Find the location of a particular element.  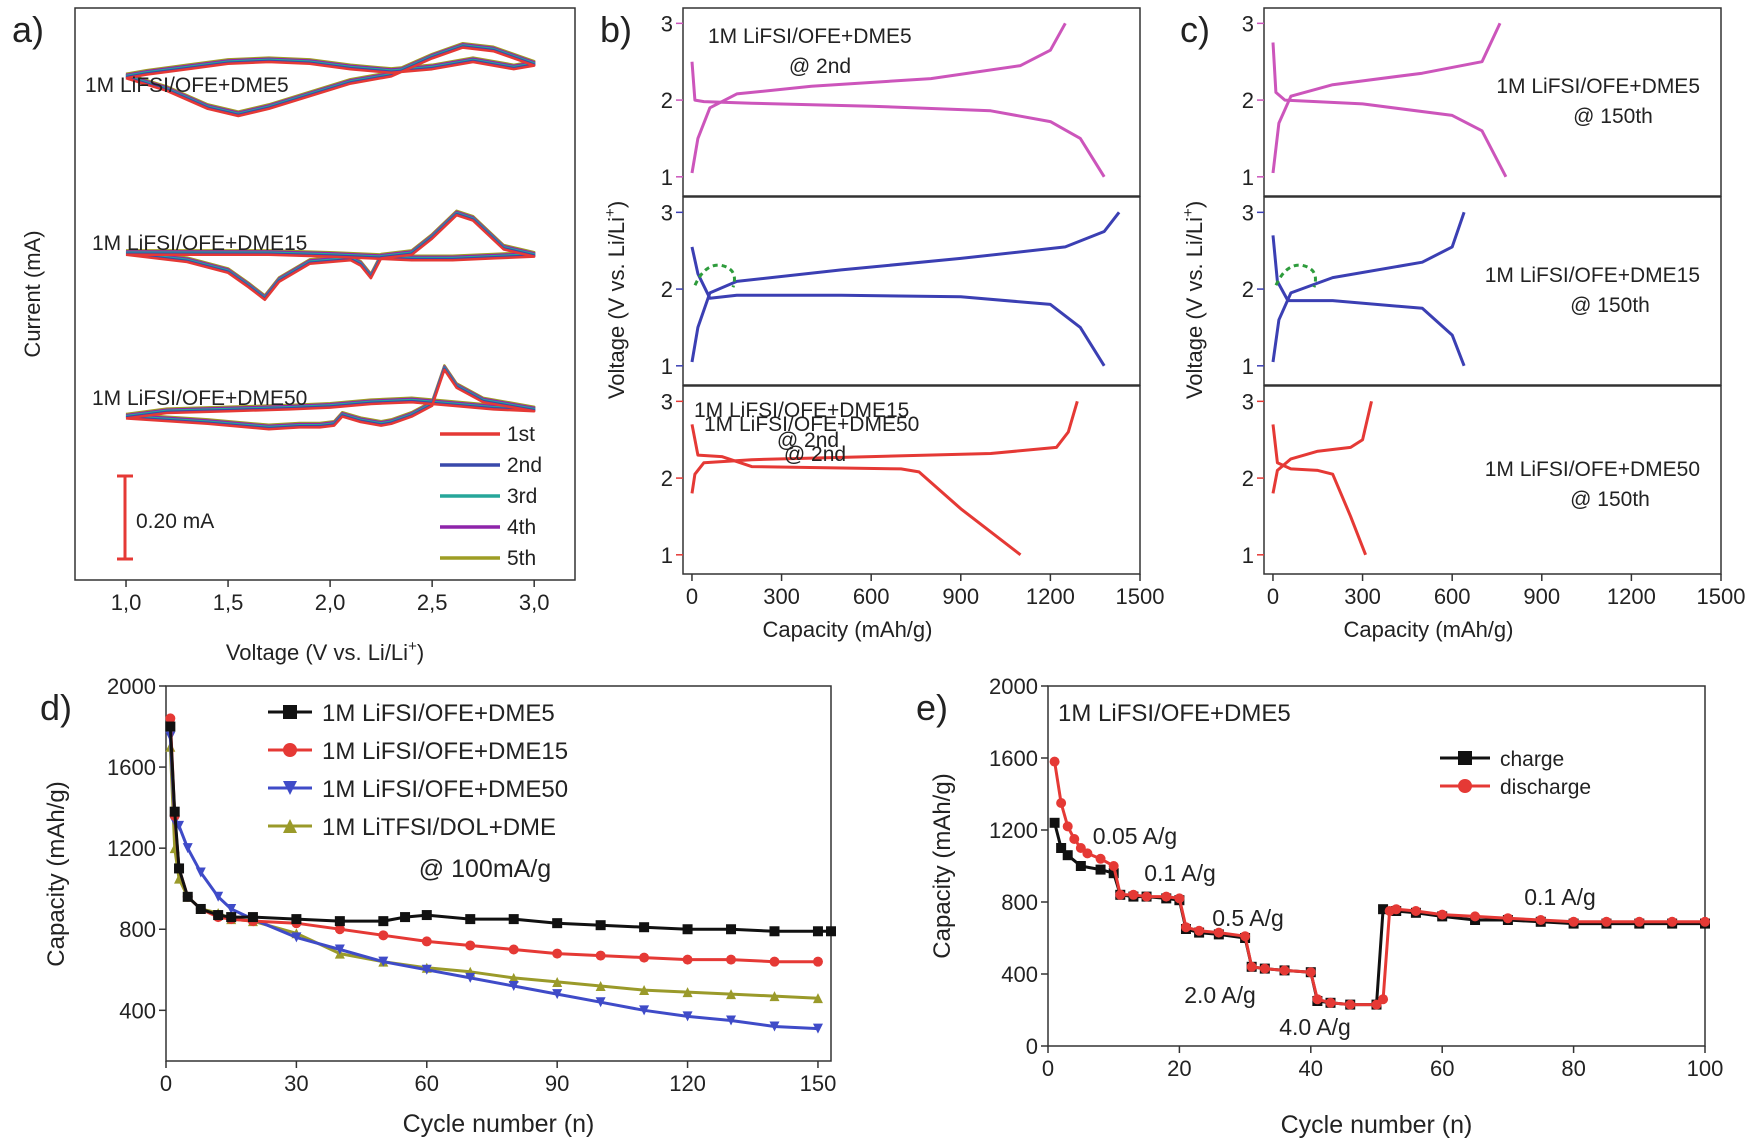

y-tick-label-c: 2 is located at coordinates (1248, 289).